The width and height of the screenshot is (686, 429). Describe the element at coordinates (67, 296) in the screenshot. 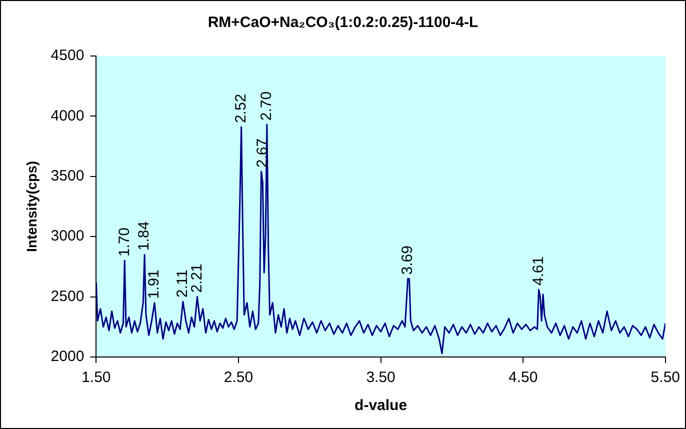

I see `y-tick-label: 2500` at that location.